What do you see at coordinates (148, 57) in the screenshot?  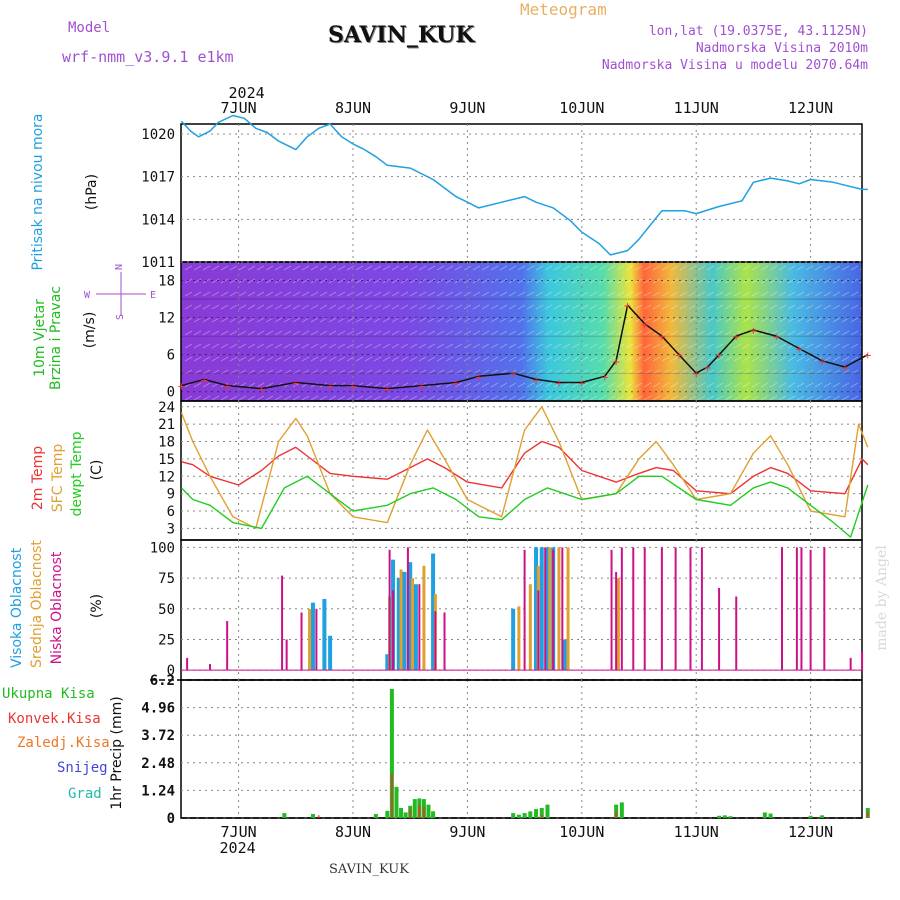 I see `model-value: wrf-nmm_v3.9.1 e1km` at bounding box center [148, 57].